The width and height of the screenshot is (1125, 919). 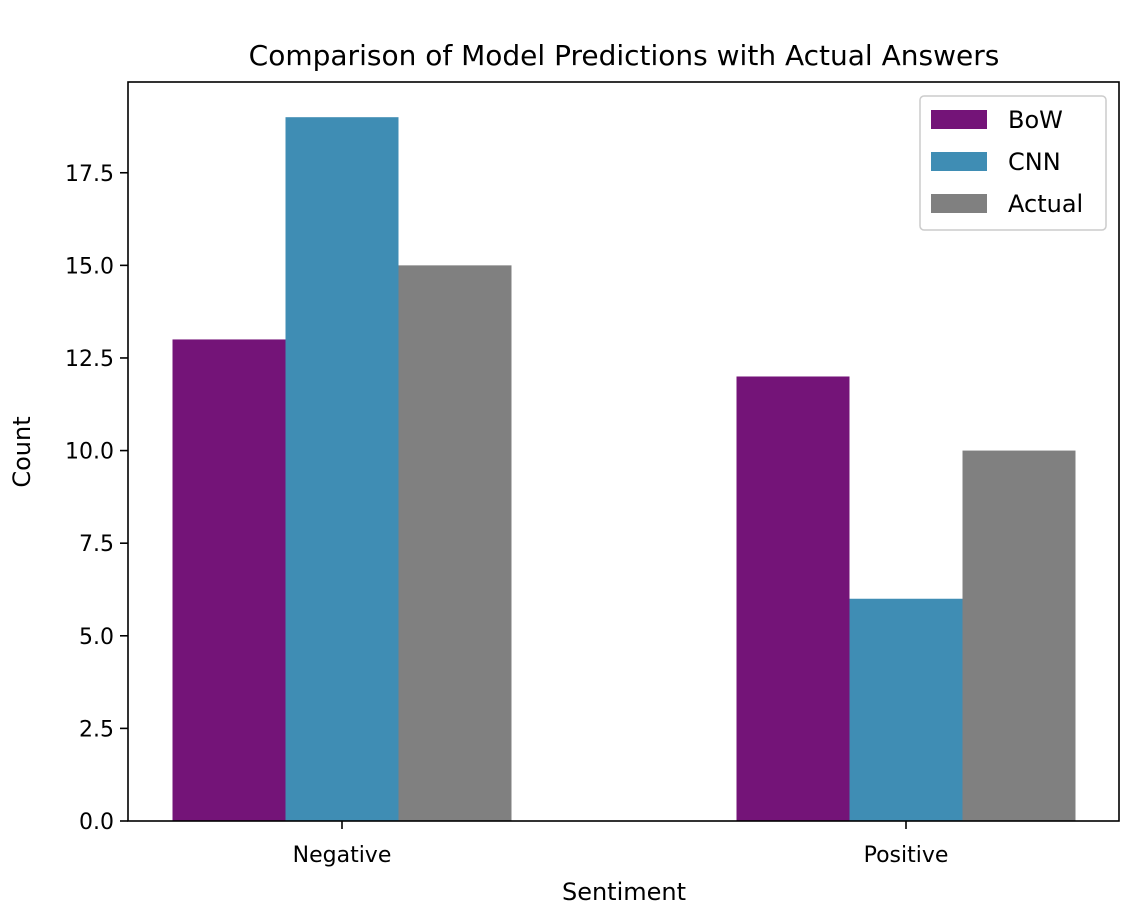 I want to click on y-tick-label: 0.0, so click(x=96, y=822).